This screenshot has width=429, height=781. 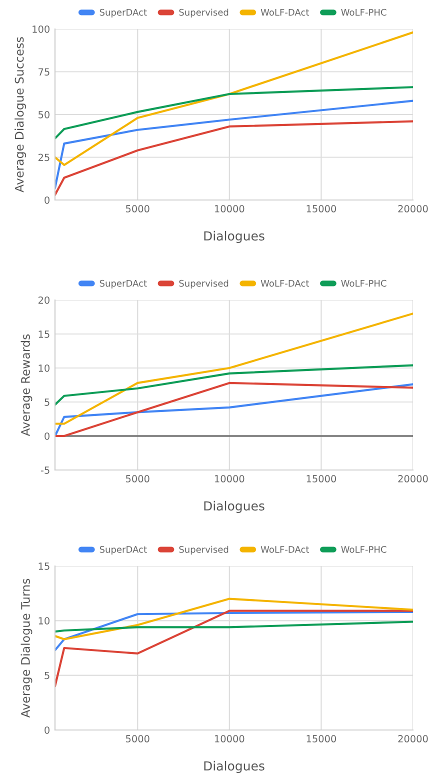 What do you see at coordinates (44, 158) in the screenshot?
I see `y-tick-label: 25` at bounding box center [44, 158].